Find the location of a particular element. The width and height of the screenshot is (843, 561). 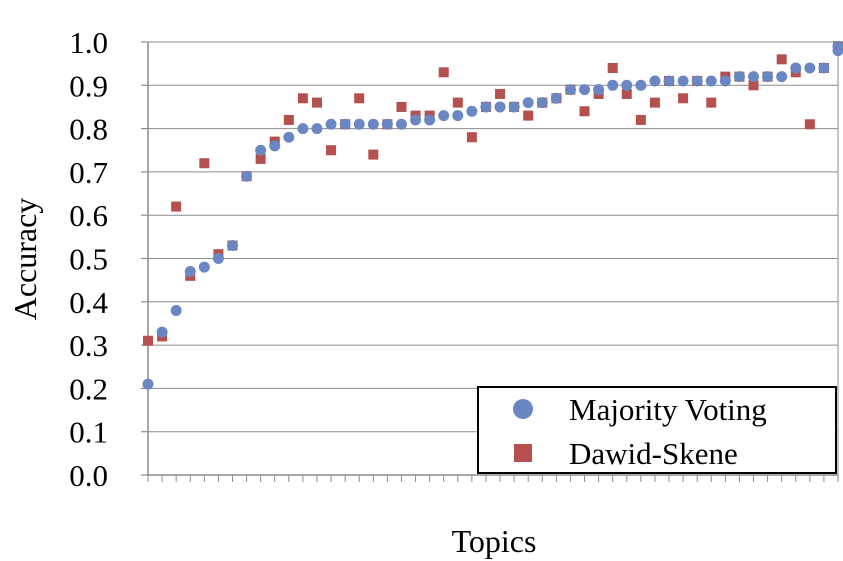

y-tick-label: 0.9 is located at coordinates (88, 85).